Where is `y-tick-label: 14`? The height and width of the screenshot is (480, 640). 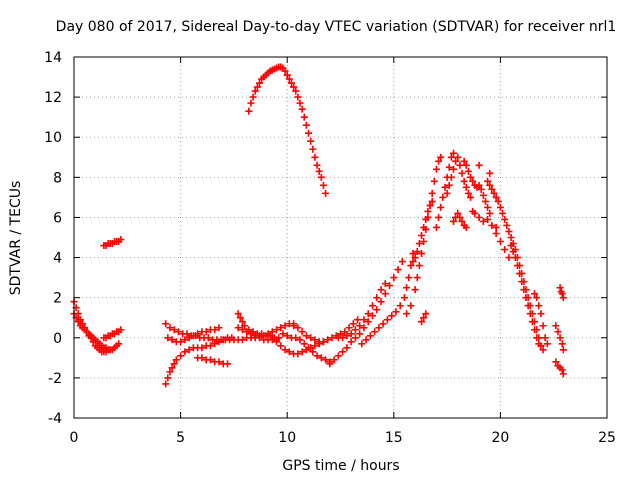 y-tick-label: 14 is located at coordinates (53, 58).